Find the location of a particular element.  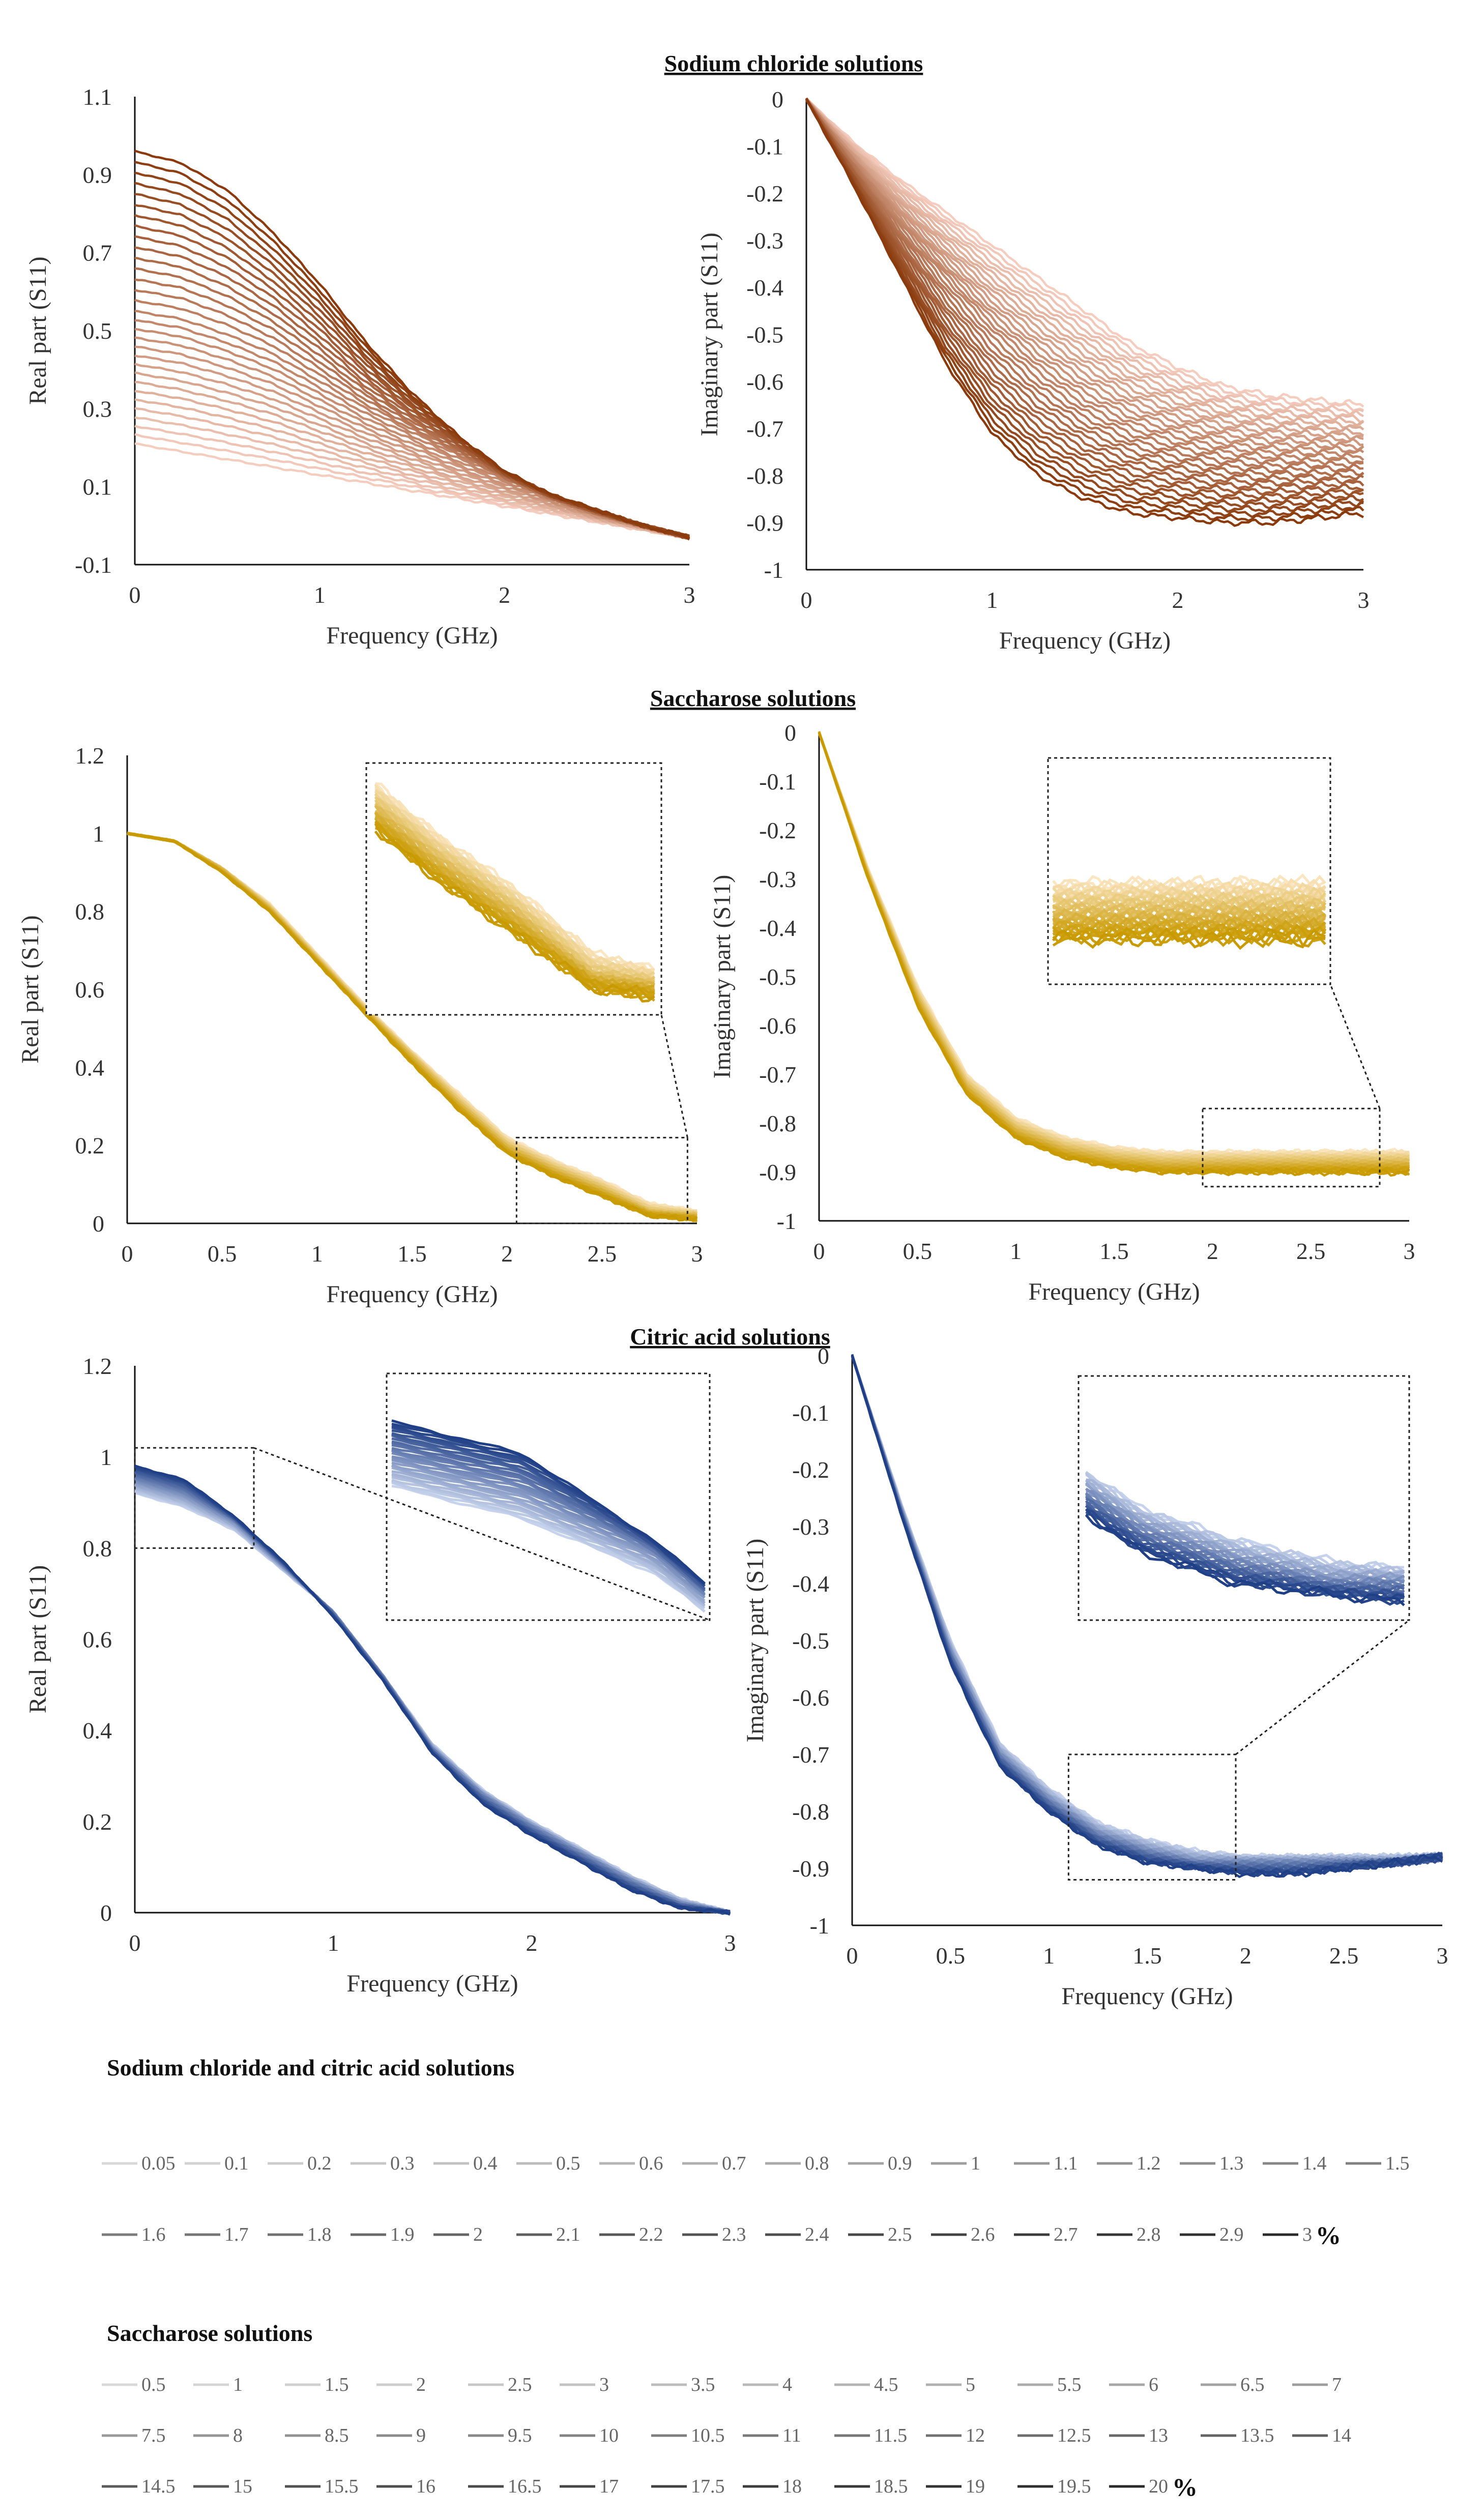

y-tick-label: 0.4 is located at coordinates (97, 1731).